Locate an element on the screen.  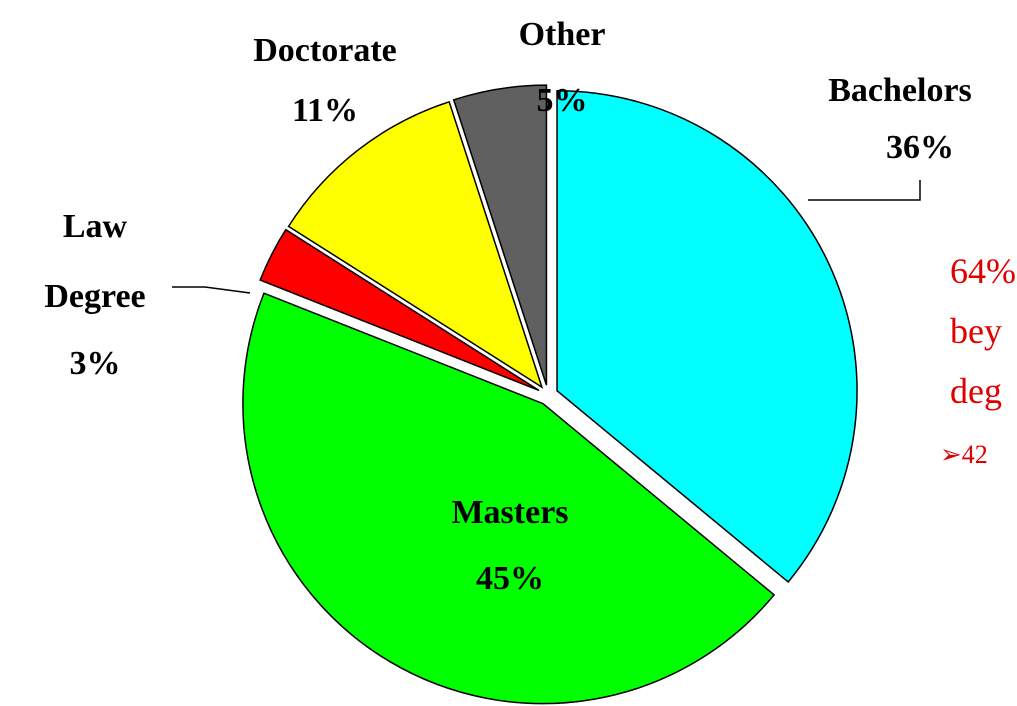
annotation-text: ➢42 is located at coordinates (964, 454).